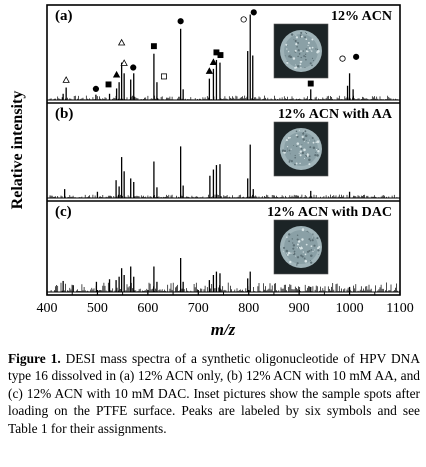 The width and height of the screenshot is (426, 467). What do you see at coordinates (164, 76) in the screenshot?
I see `open-square-symbol` at bounding box center [164, 76].